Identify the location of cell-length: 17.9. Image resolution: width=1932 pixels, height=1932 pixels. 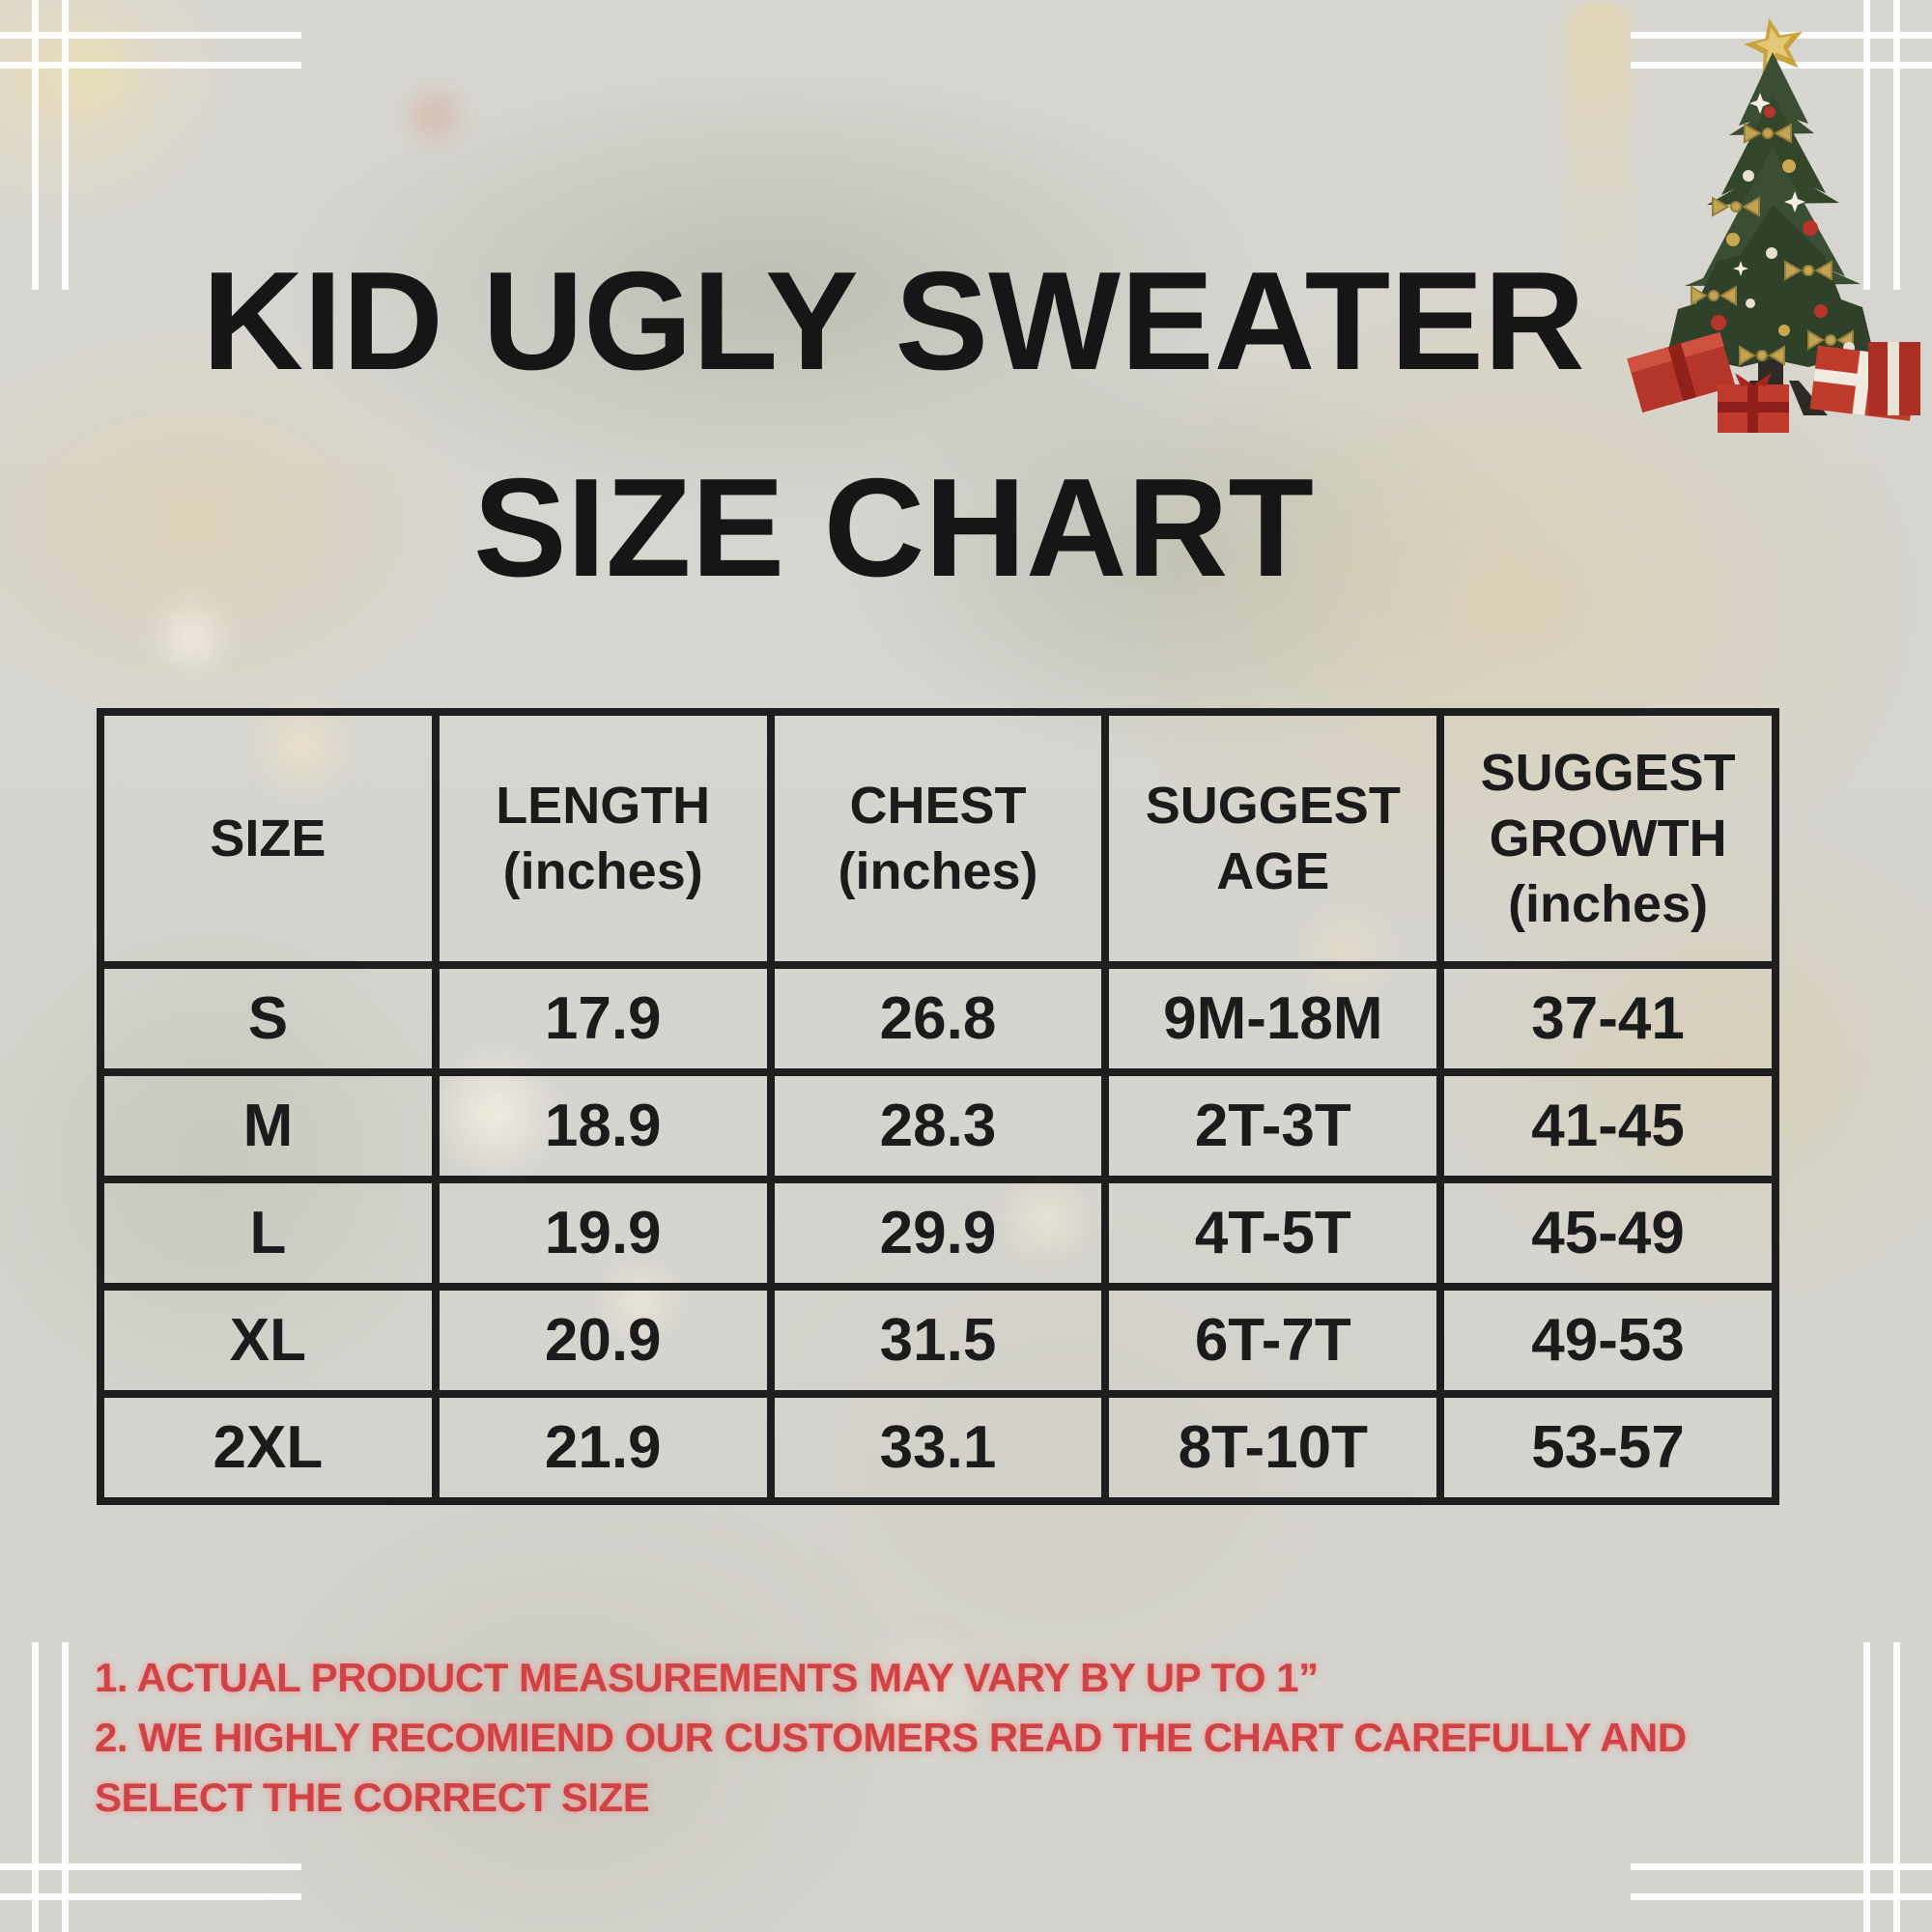
(603, 1018).